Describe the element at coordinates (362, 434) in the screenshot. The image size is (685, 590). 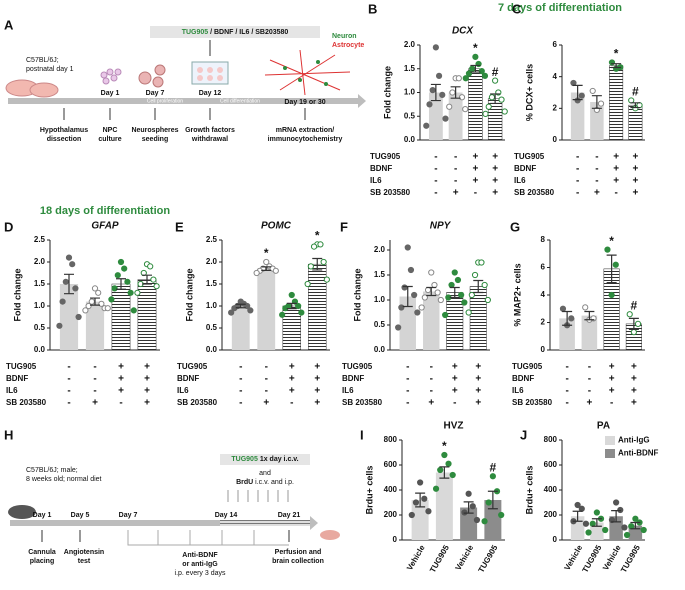
I see `panel-letter: I` at that location.